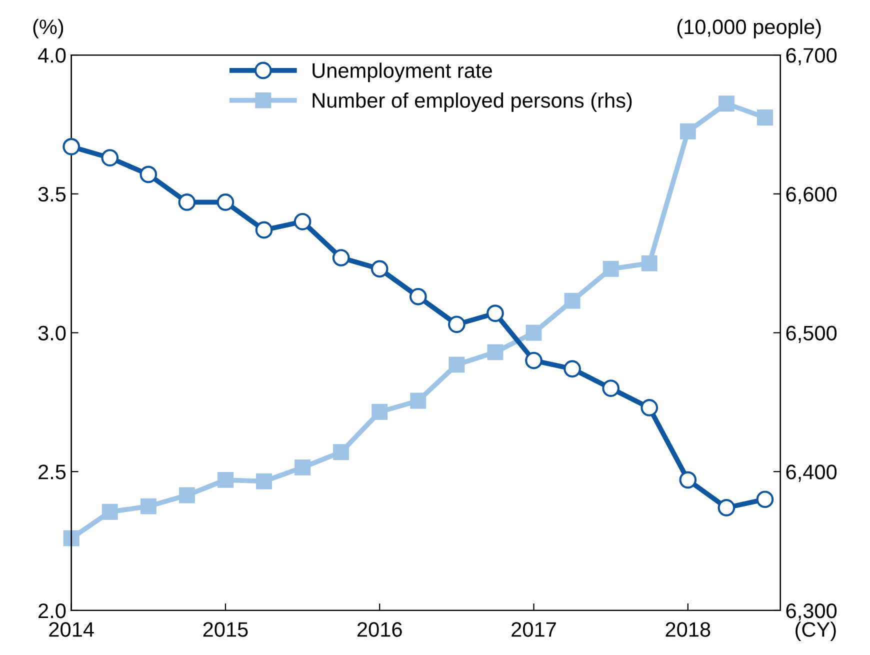 The image size is (870, 655). What do you see at coordinates (811, 195) in the screenshot?
I see `y2-tick-label: 6,600` at bounding box center [811, 195].